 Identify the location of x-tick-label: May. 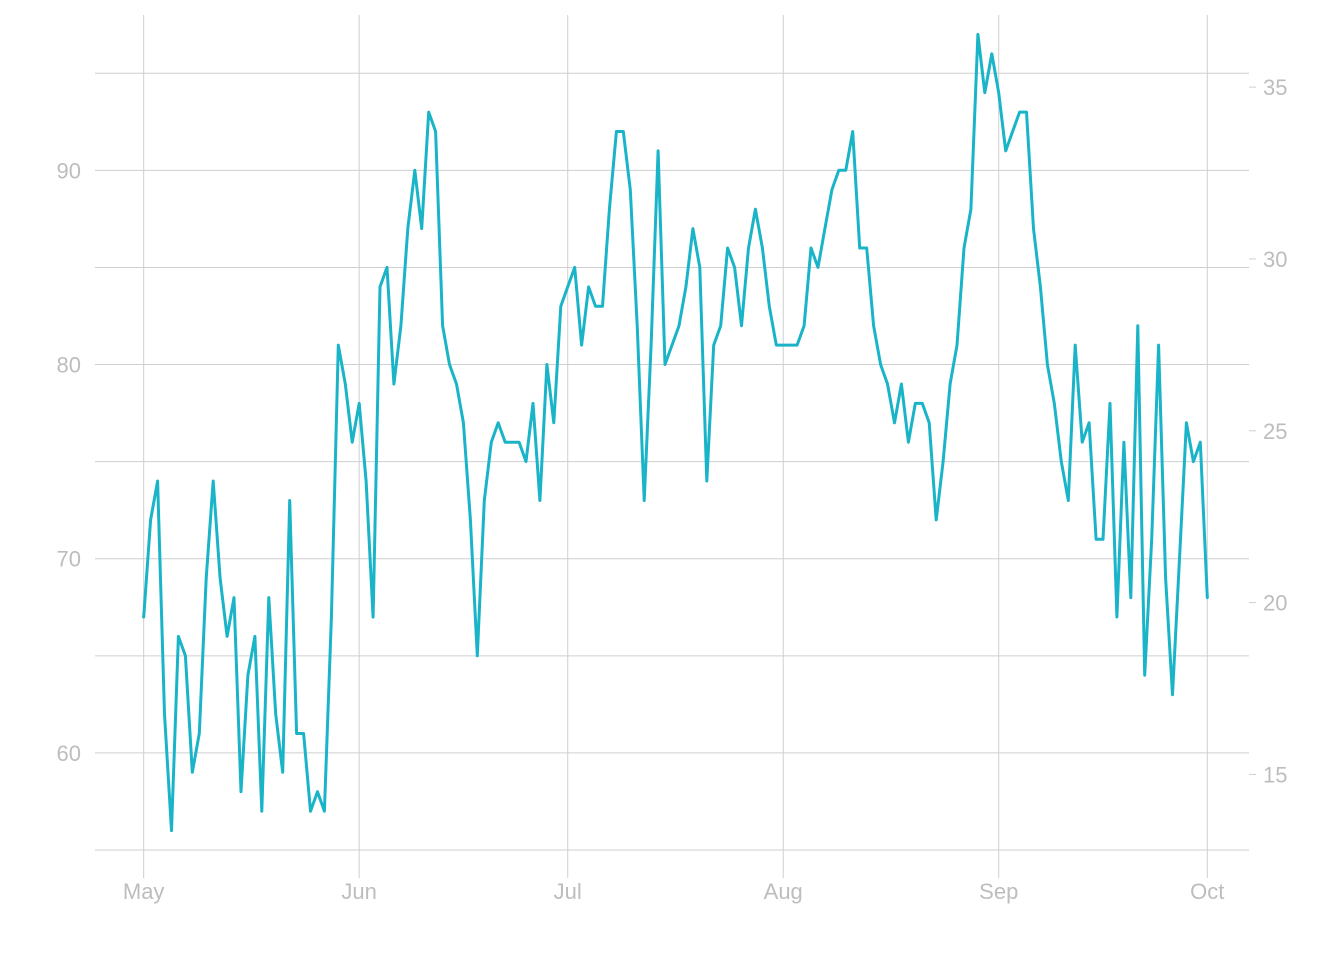
(144, 891).